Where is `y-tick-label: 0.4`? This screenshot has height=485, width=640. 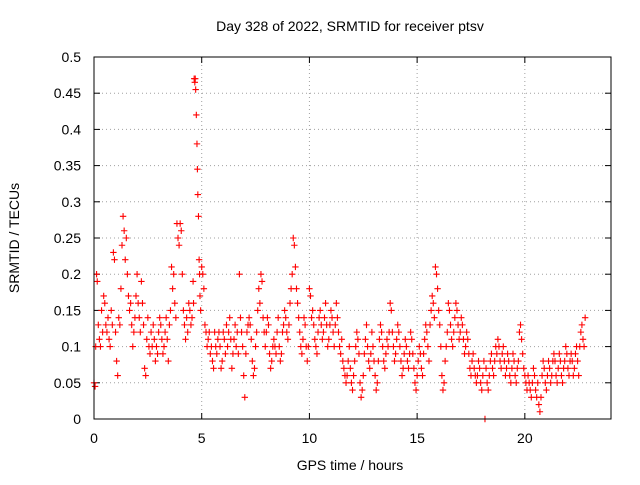
y-tick-label: 0.4 is located at coordinates (72, 129).